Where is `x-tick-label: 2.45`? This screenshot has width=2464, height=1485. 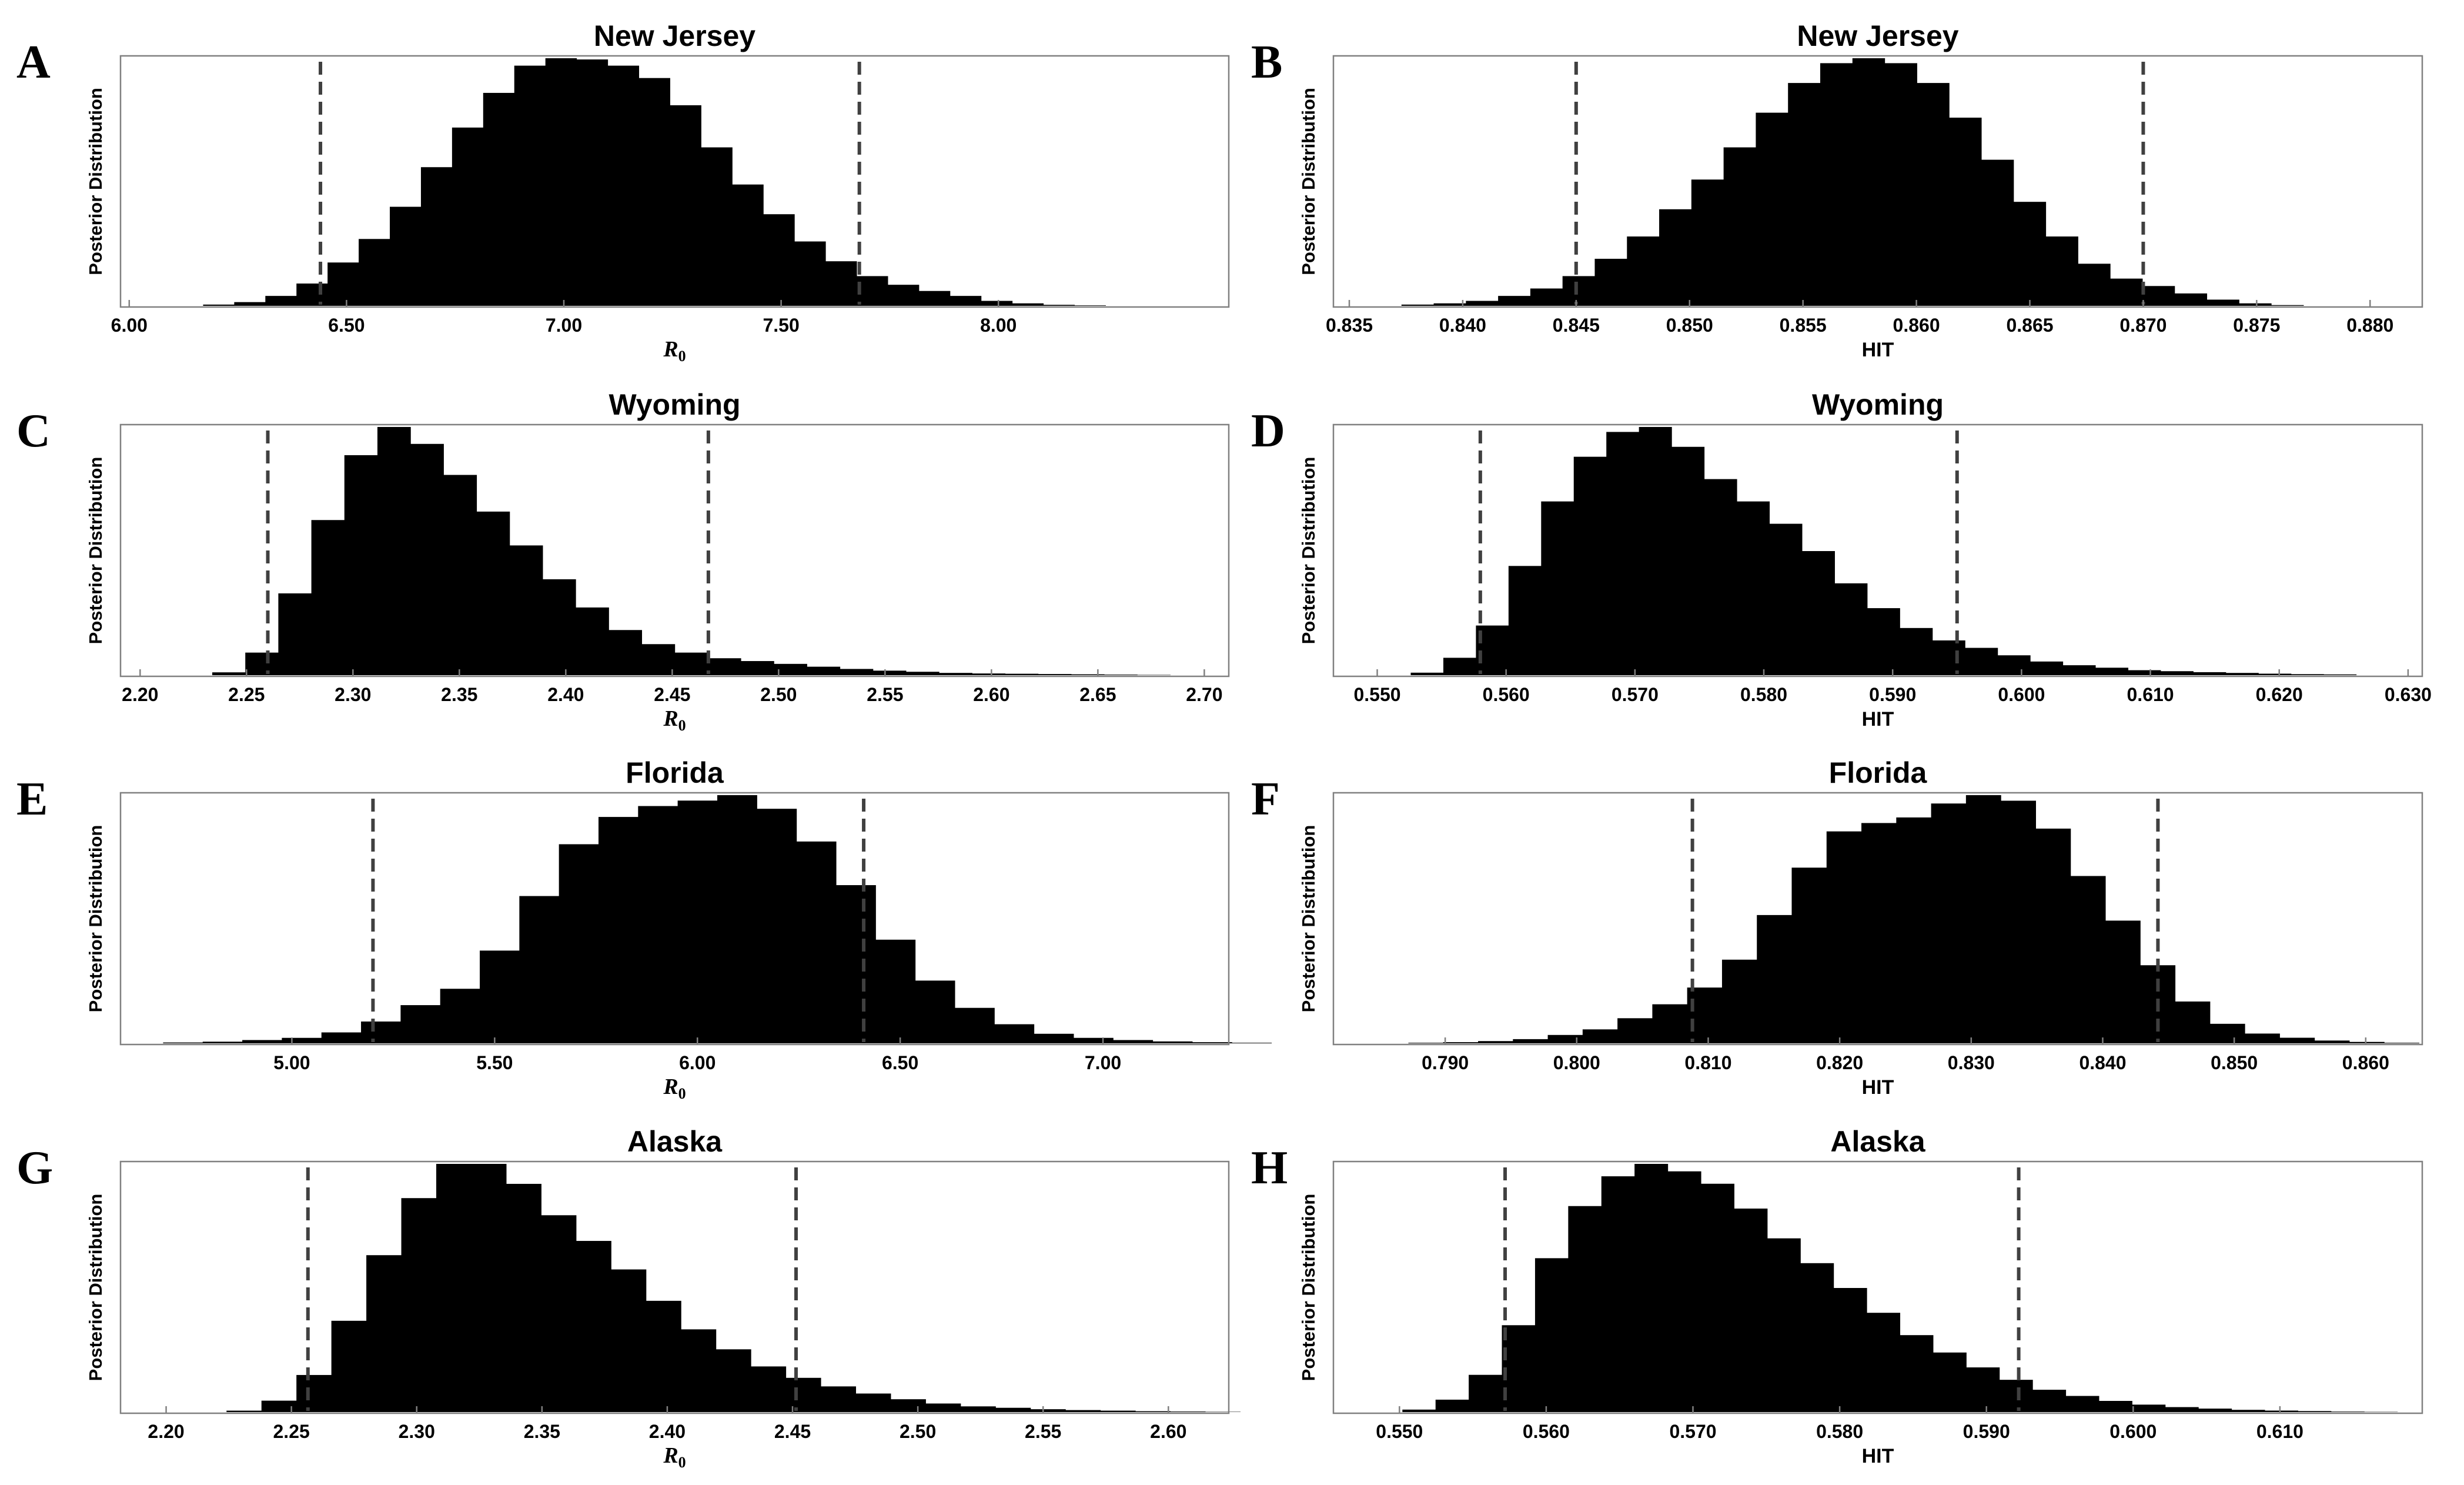
x-tick-label: 2.45 is located at coordinates (672, 694).